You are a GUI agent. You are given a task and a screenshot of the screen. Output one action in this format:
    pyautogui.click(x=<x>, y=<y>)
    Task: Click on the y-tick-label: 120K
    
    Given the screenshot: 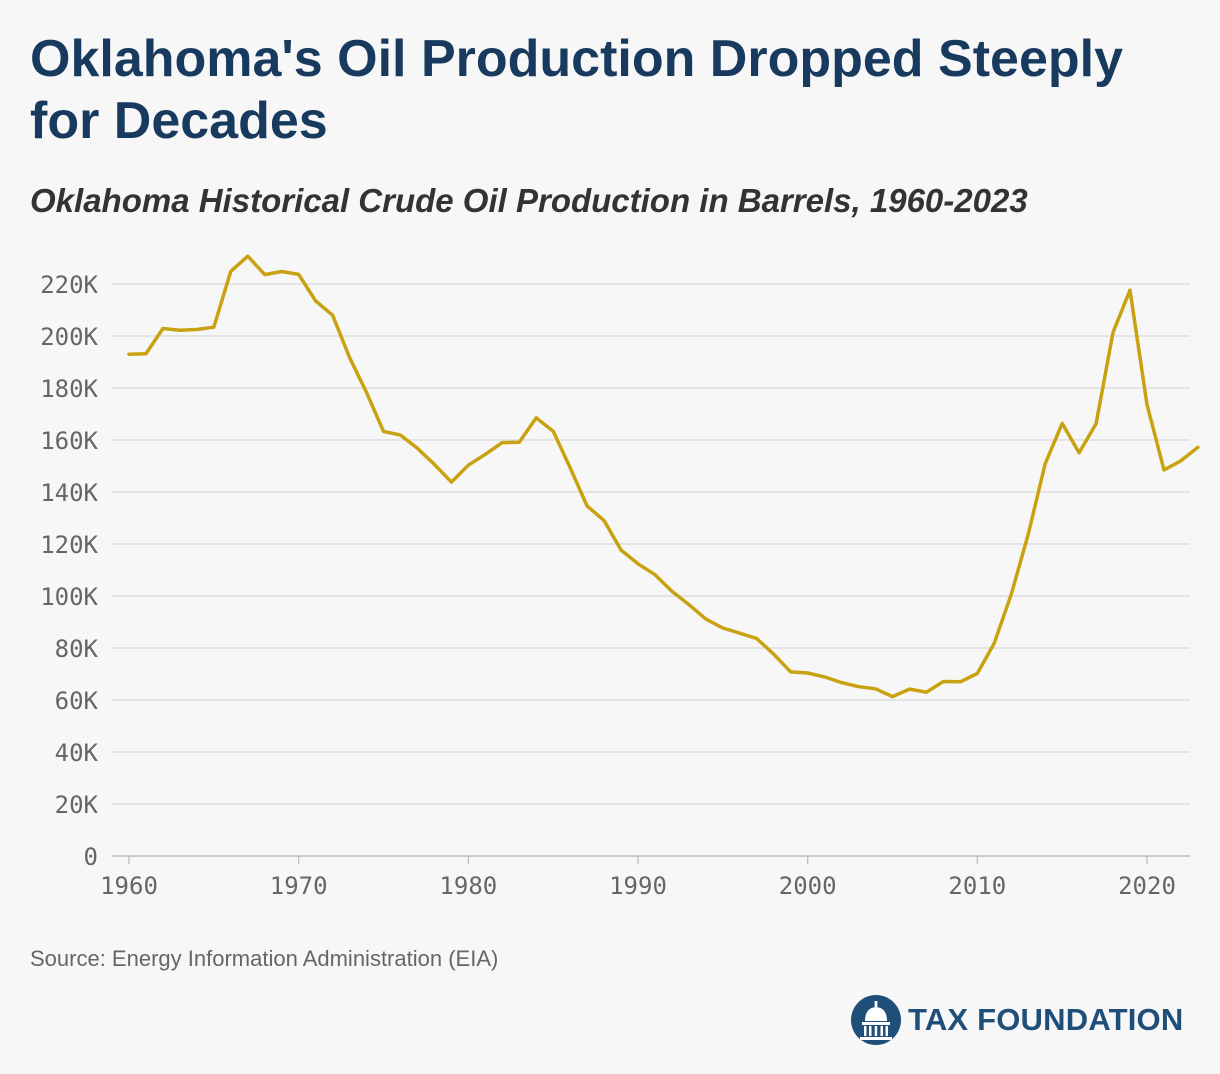 What is the action you would take?
    pyautogui.click(x=69, y=545)
    